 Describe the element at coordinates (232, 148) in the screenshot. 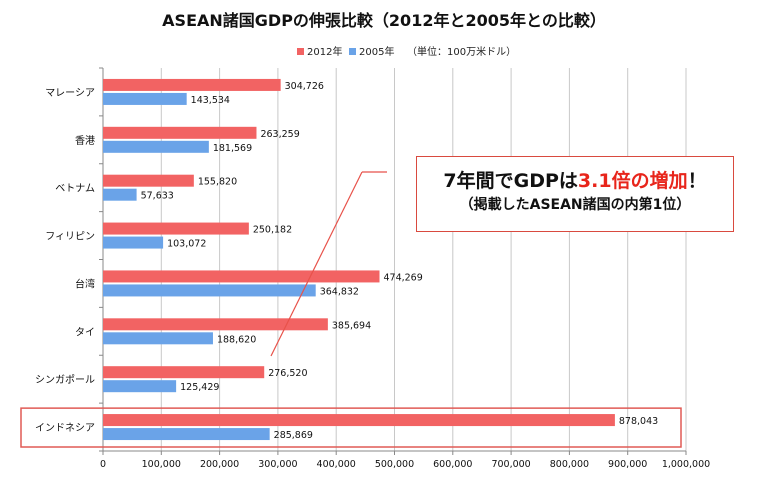

I see `data-label: 181,569` at that location.